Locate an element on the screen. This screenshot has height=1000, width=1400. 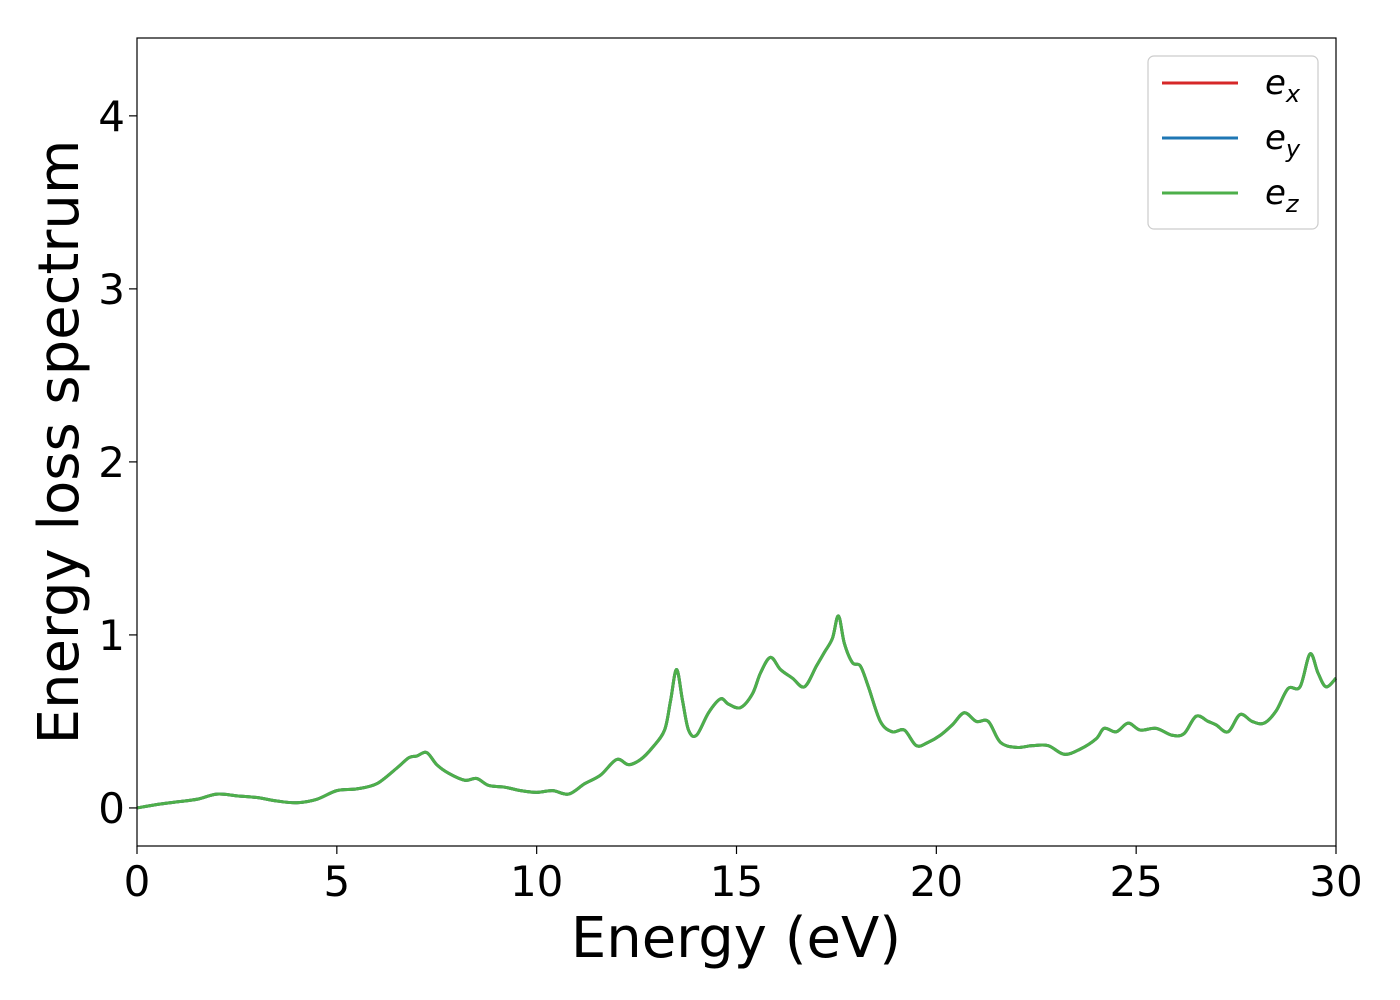
x-tick-label: 10 is located at coordinates (536, 881).